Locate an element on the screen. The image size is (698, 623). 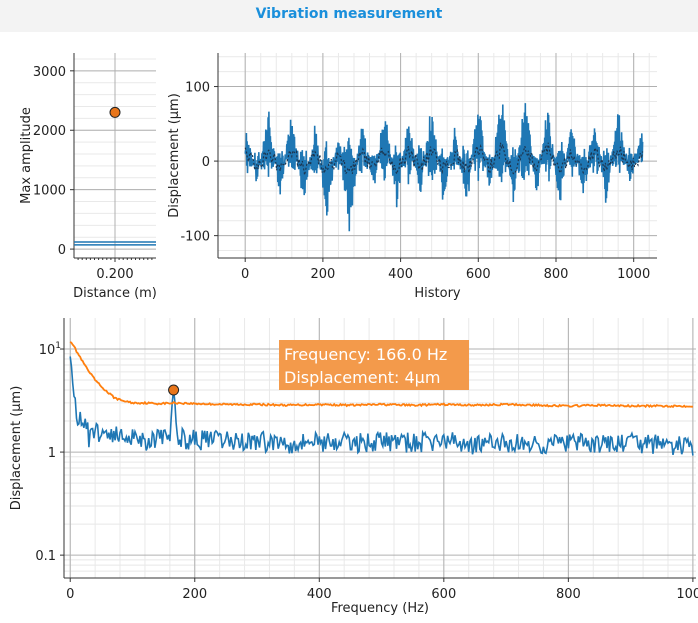
peak-tooltip: Frequency: 166.0 Hz Displacement: 4µm is located at coordinates (374, 365).